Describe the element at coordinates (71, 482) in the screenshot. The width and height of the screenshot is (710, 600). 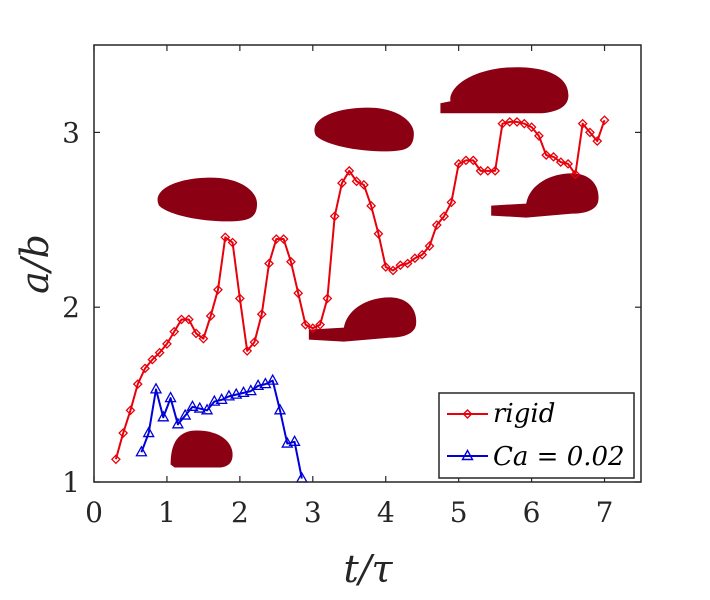
I see `y-tick-label: 1` at that location.